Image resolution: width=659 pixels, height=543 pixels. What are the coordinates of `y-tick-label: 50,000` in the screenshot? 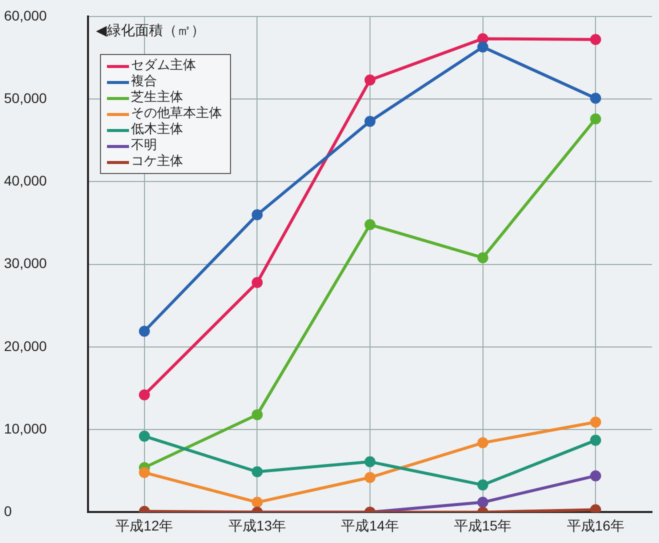 It's located at (26, 98).